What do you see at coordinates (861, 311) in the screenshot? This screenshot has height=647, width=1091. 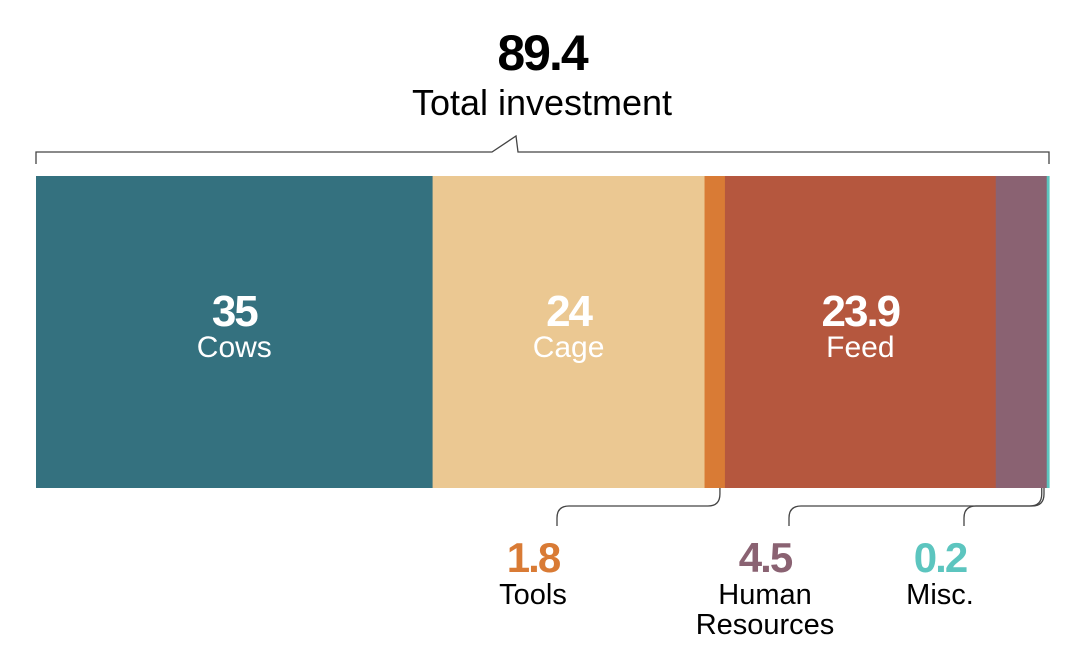 I see `data-label-feed: 23.9` at bounding box center [861, 311].